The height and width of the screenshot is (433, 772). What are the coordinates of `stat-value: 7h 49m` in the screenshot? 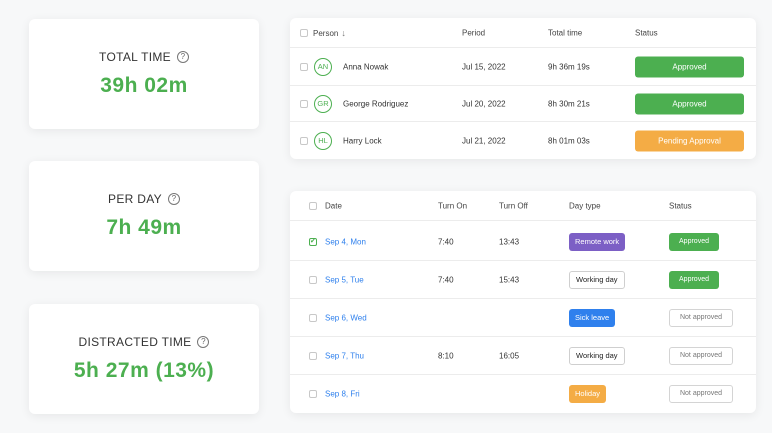 It's located at (144, 227).